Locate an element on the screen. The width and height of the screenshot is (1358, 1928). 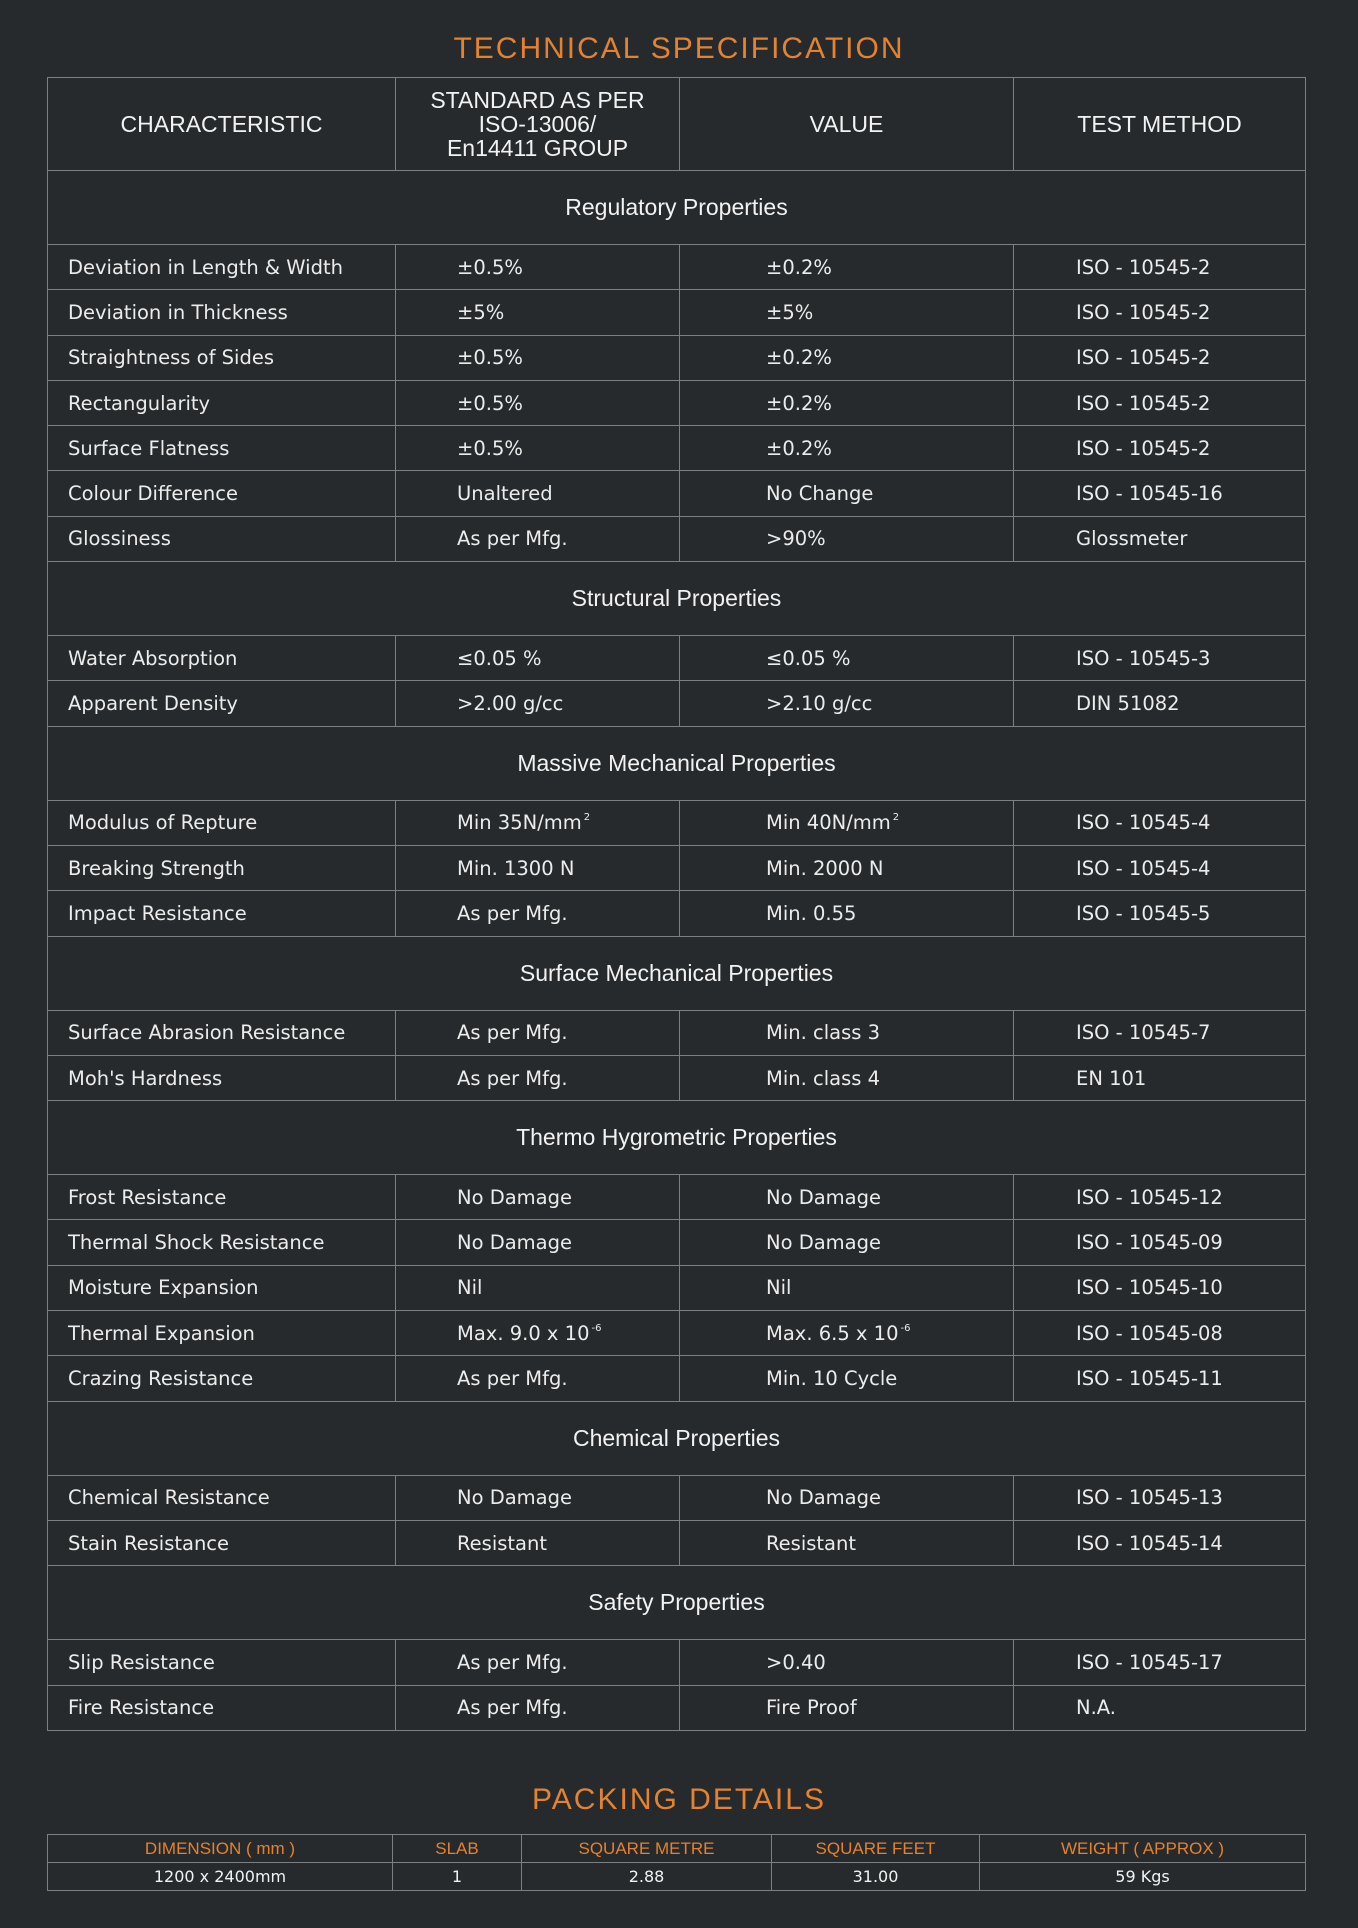
cell-text: ≤0.05 % is located at coordinates (808, 658).